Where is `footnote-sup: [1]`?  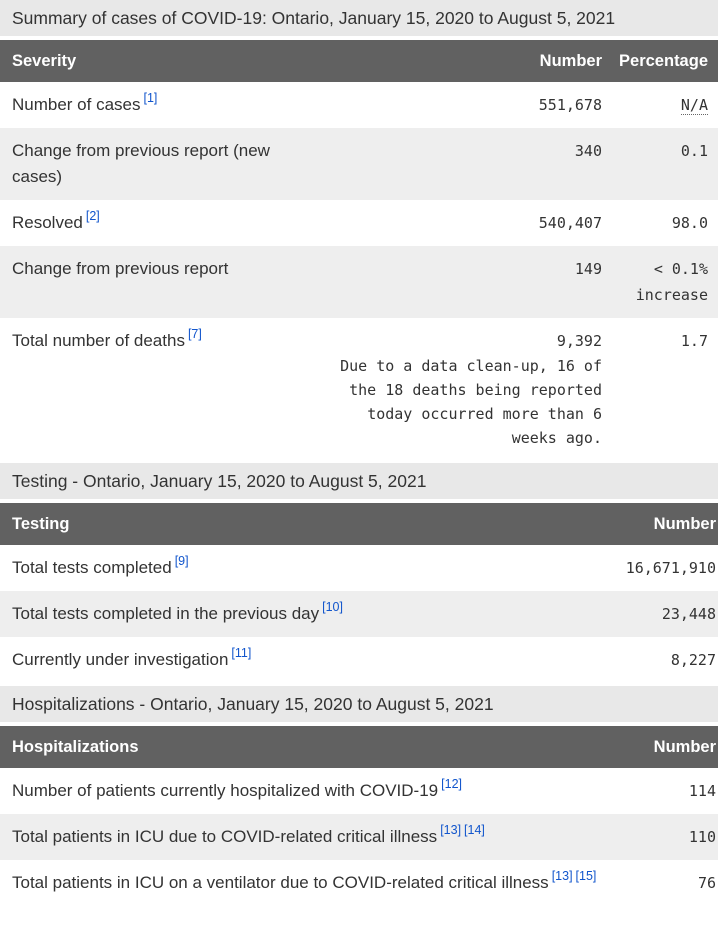 footnote-sup: [1] is located at coordinates (151, 98).